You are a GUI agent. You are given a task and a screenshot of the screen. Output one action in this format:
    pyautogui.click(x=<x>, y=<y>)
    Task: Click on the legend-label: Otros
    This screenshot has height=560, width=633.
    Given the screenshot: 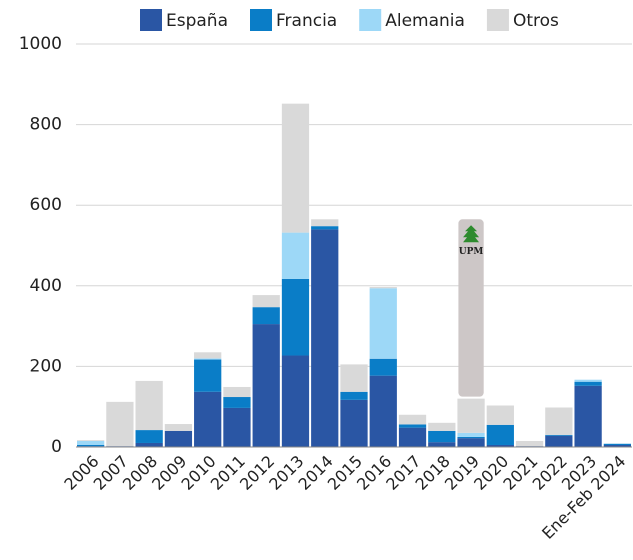 What is the action you would take?
    pyautogui.click(x=536, y=21)
    